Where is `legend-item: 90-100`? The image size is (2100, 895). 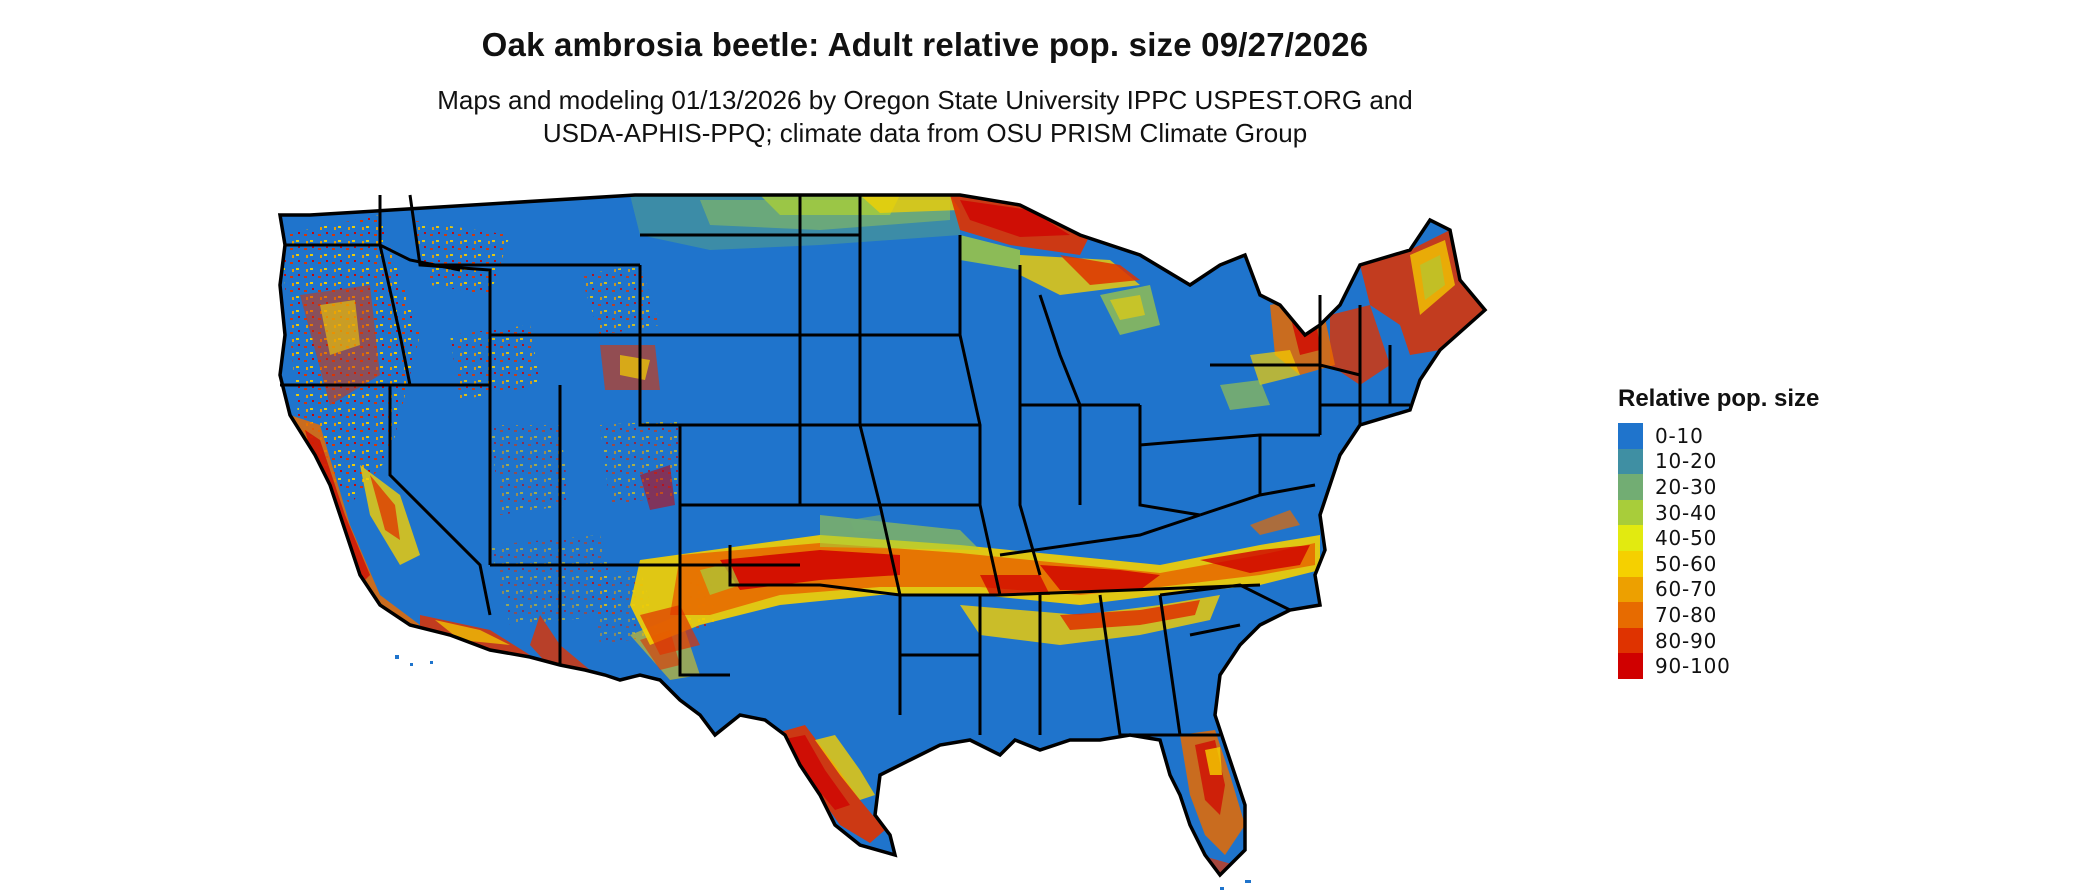 legend-item: 90-100 is located at coordinates (1718, 666).